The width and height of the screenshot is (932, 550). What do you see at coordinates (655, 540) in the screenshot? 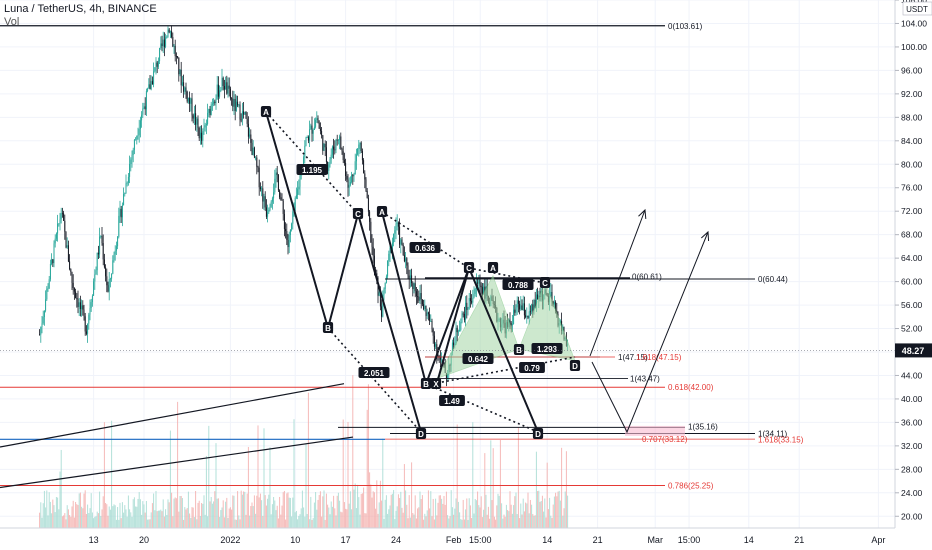
I see `time-tick-label: Mar` at bounding box center [655, 540].